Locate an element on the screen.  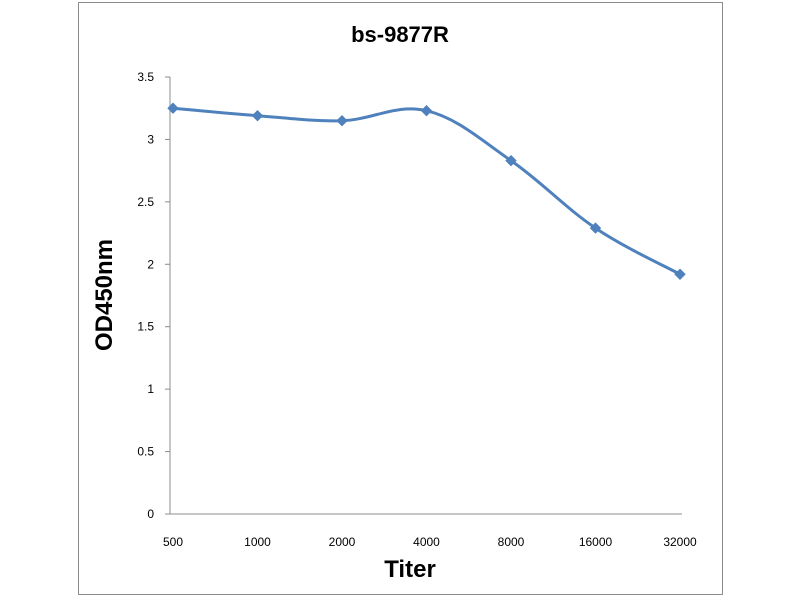
y-tick-label: 0 is located at coordinates (150, 514).